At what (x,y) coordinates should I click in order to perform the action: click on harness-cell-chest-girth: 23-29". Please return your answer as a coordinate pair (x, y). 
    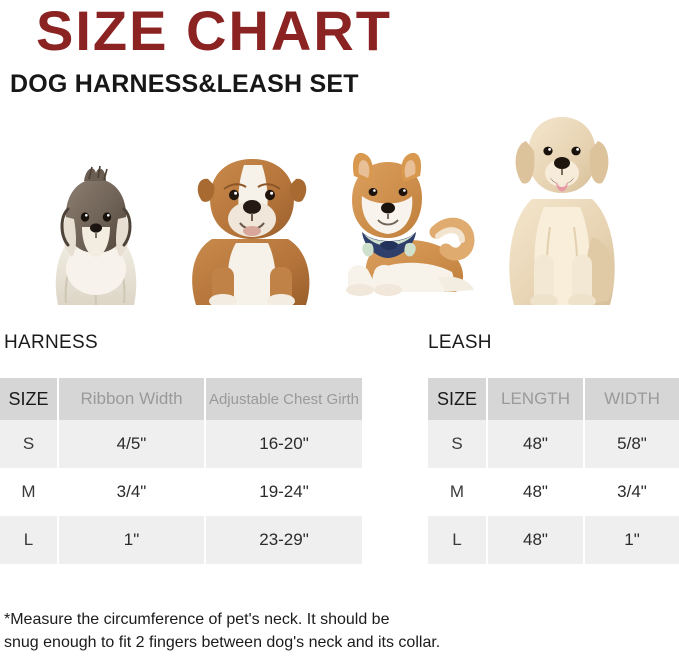
    Looking at the image, I should click on (283, 540).